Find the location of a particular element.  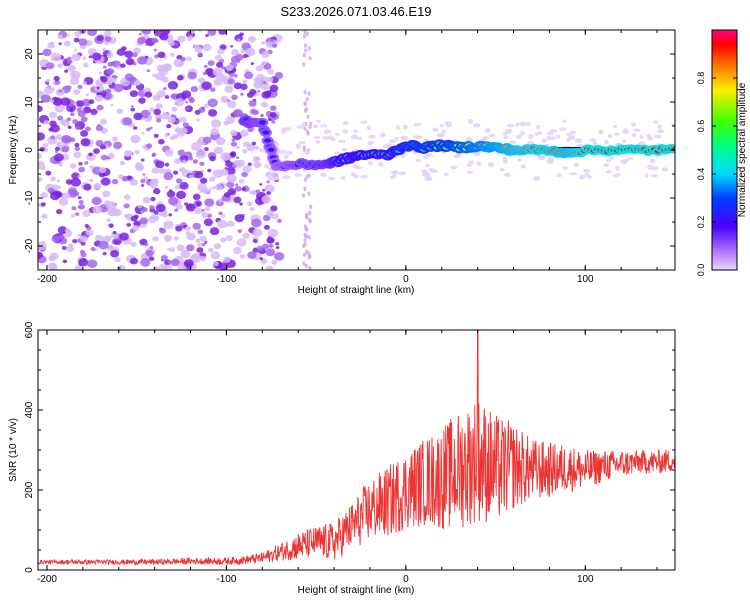

ridge-marks is located at coordinates (456, 143).